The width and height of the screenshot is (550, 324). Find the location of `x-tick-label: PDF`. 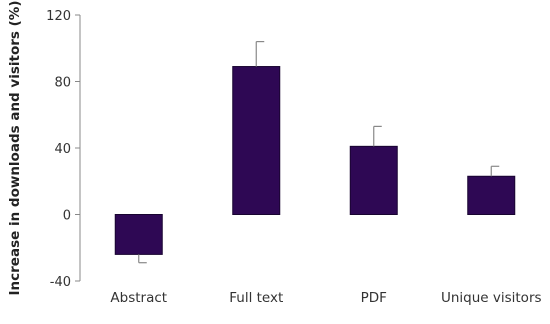

x-tick-label: PDF is located at coordinates (374, 298).